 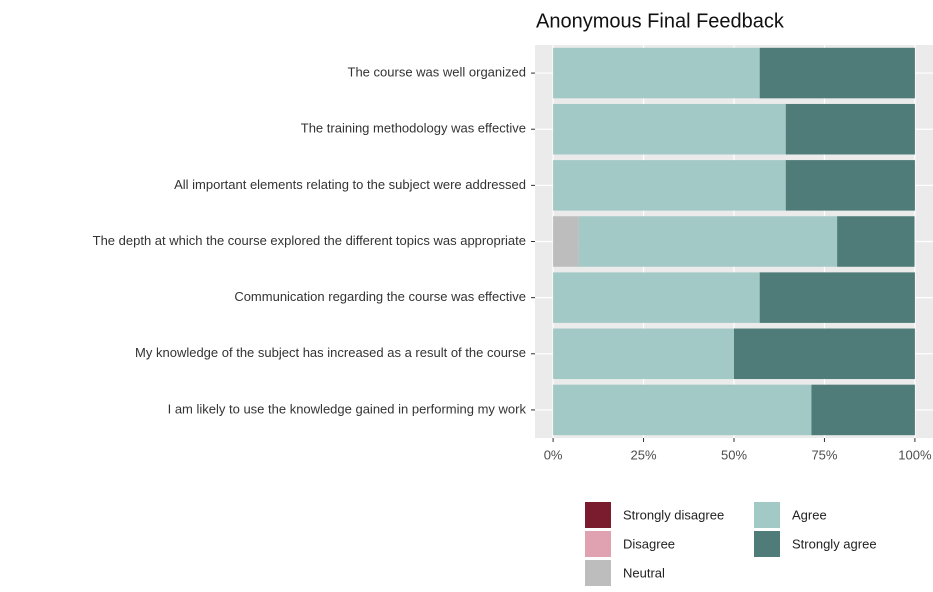 I want to click on x-tick-label: 100%, so click(x=915, y=454).